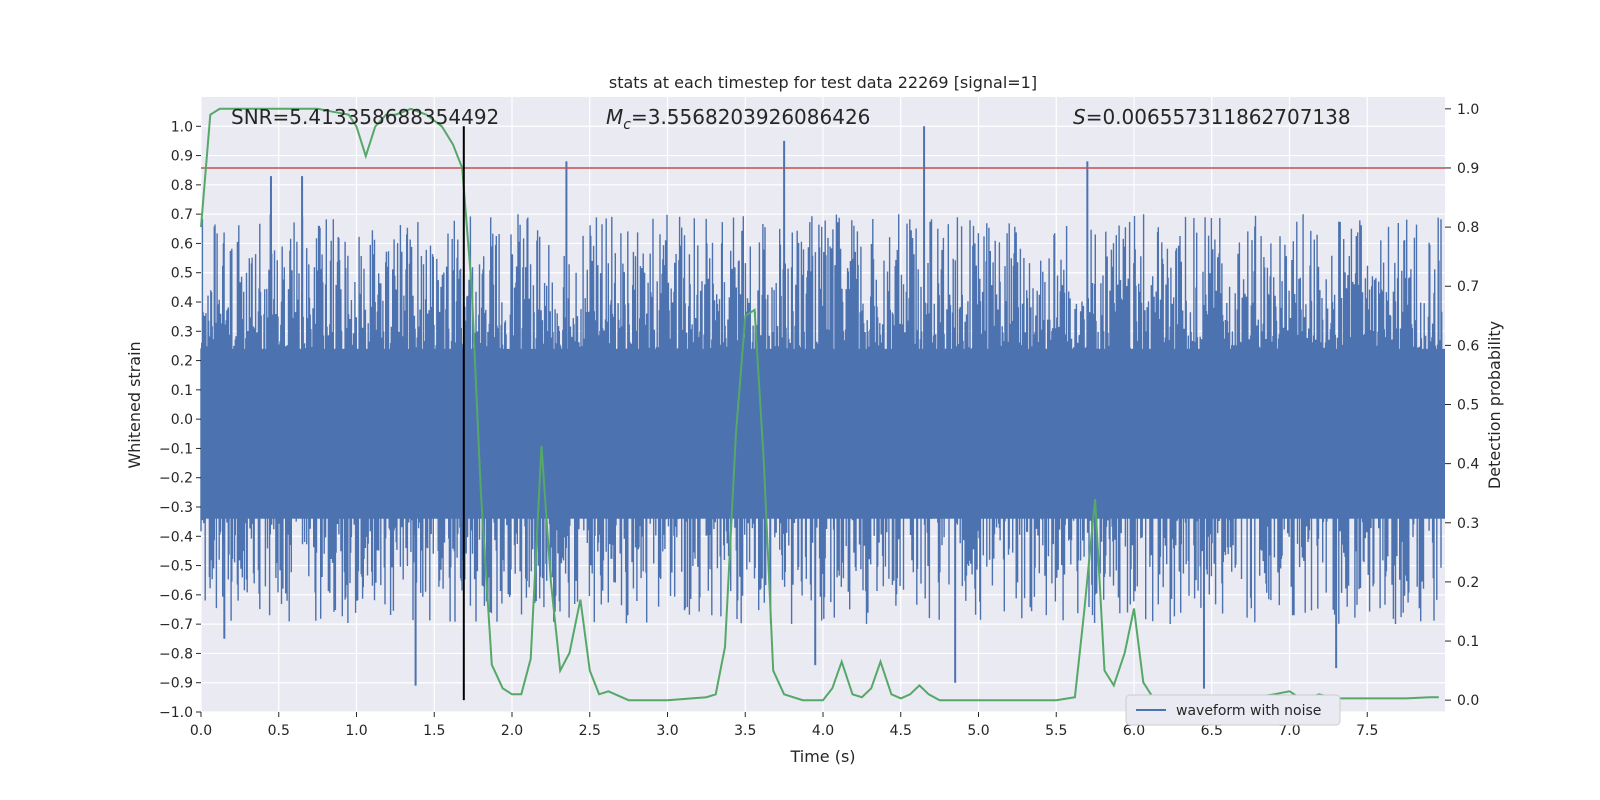 The height and width of the screenshot is (800, 1600). What do you see at coordinates (176, 479) in the screenshot?
I see `y-tick-label: −0.2` at bounding box center [176, 479].